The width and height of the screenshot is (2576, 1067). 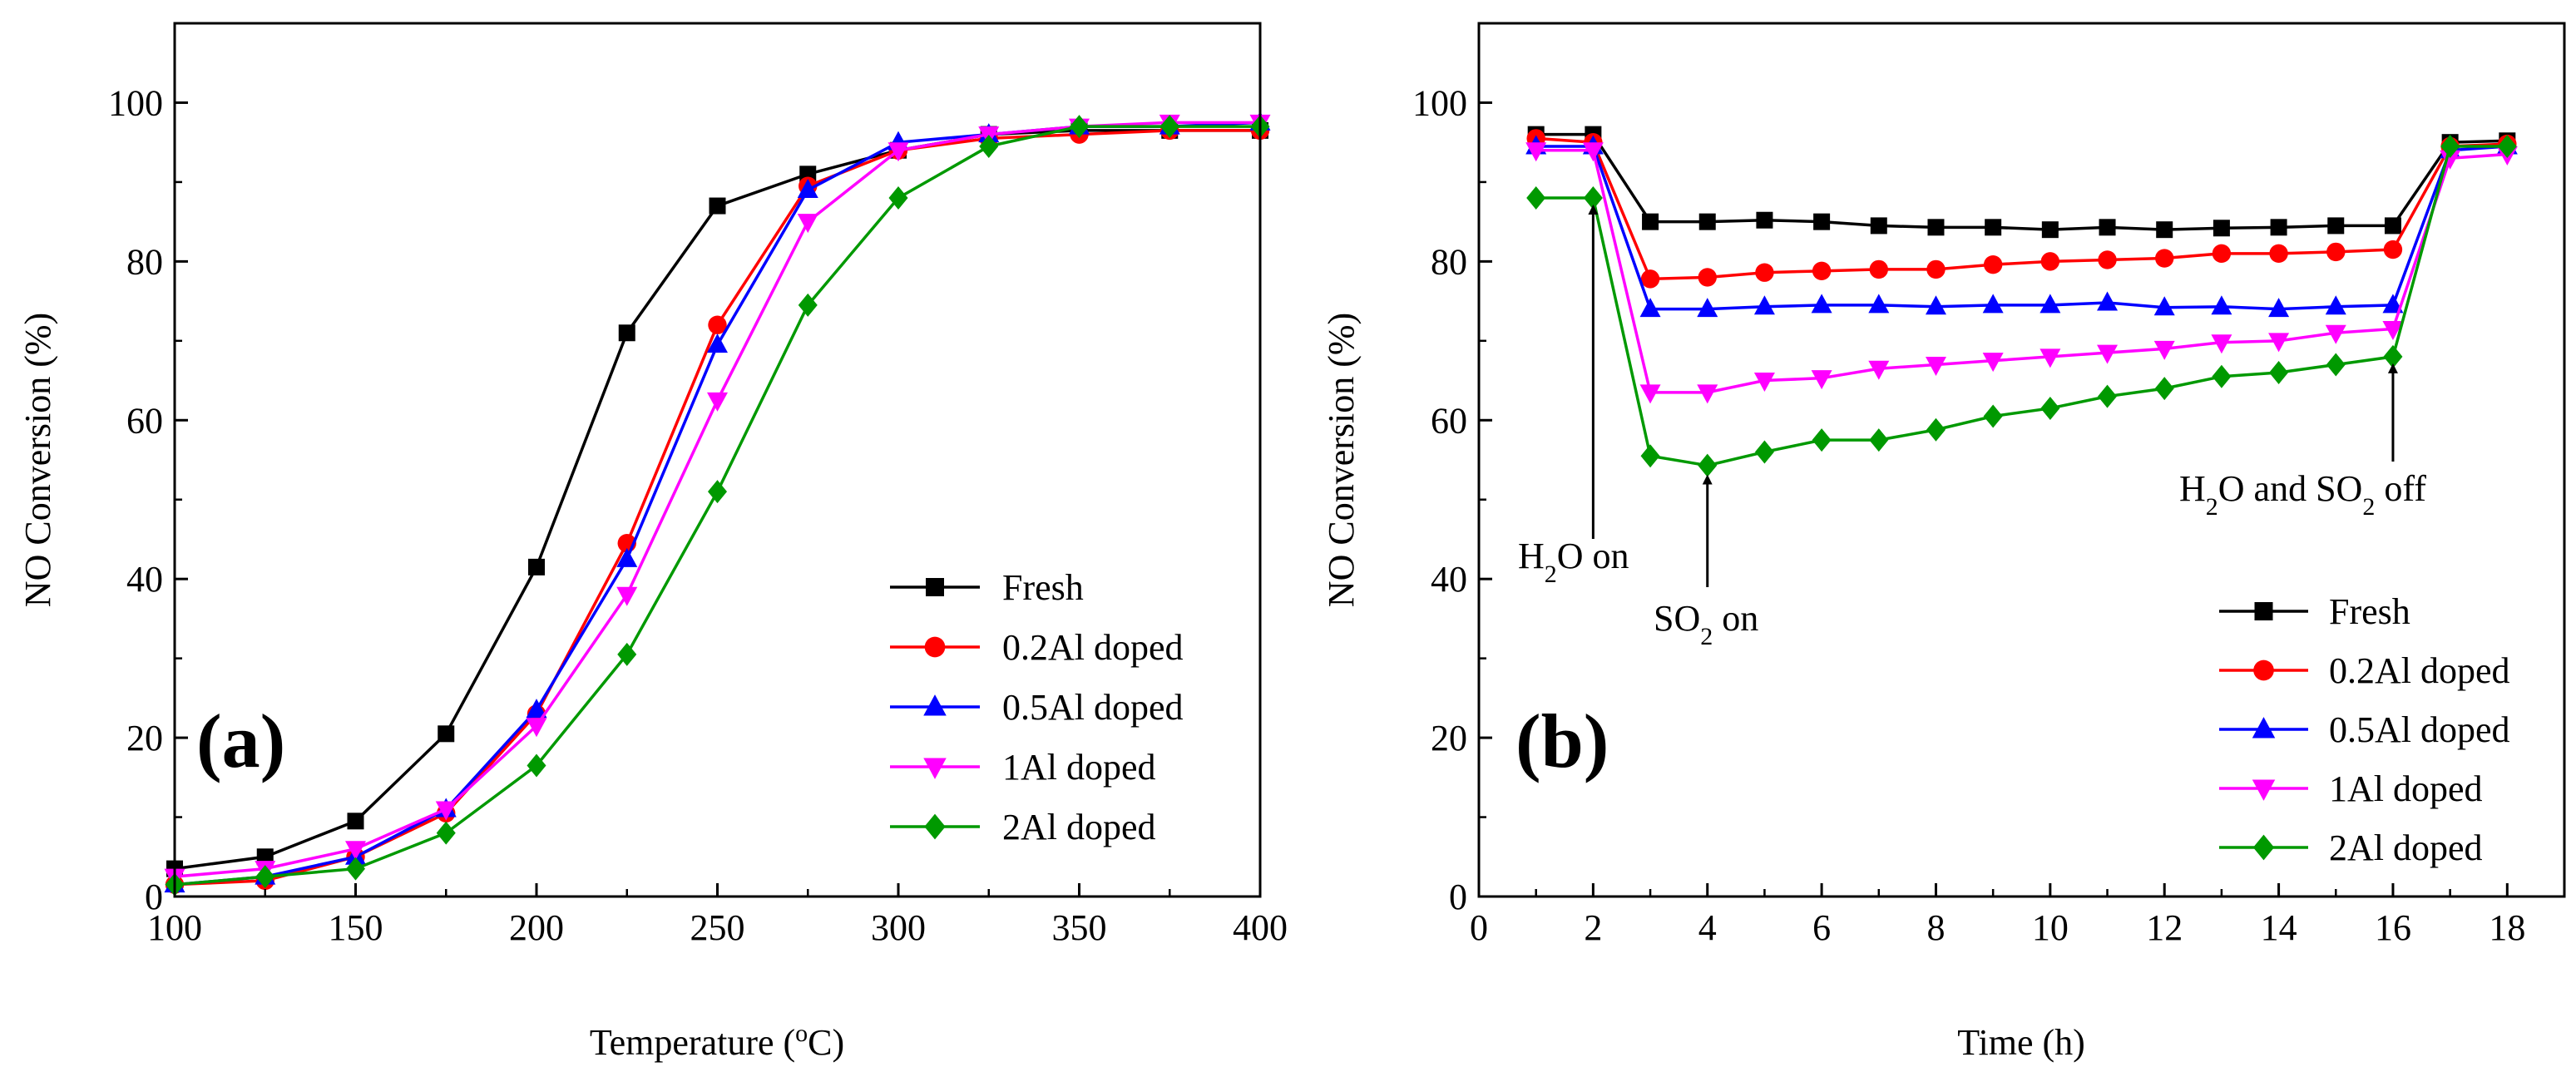 I want to click on x-tick-label: 2, so click(x=1593, y=927).